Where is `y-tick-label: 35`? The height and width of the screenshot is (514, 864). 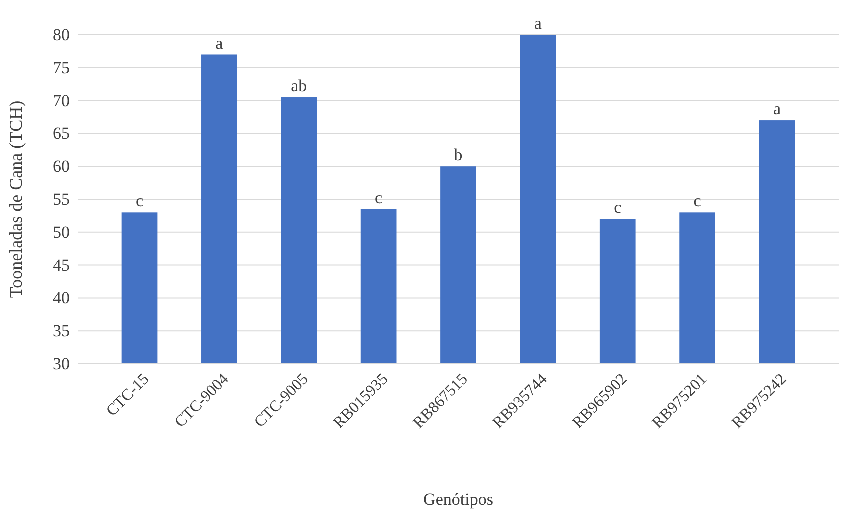
y-tick-label: 35 is located at coordinates (61, 331).